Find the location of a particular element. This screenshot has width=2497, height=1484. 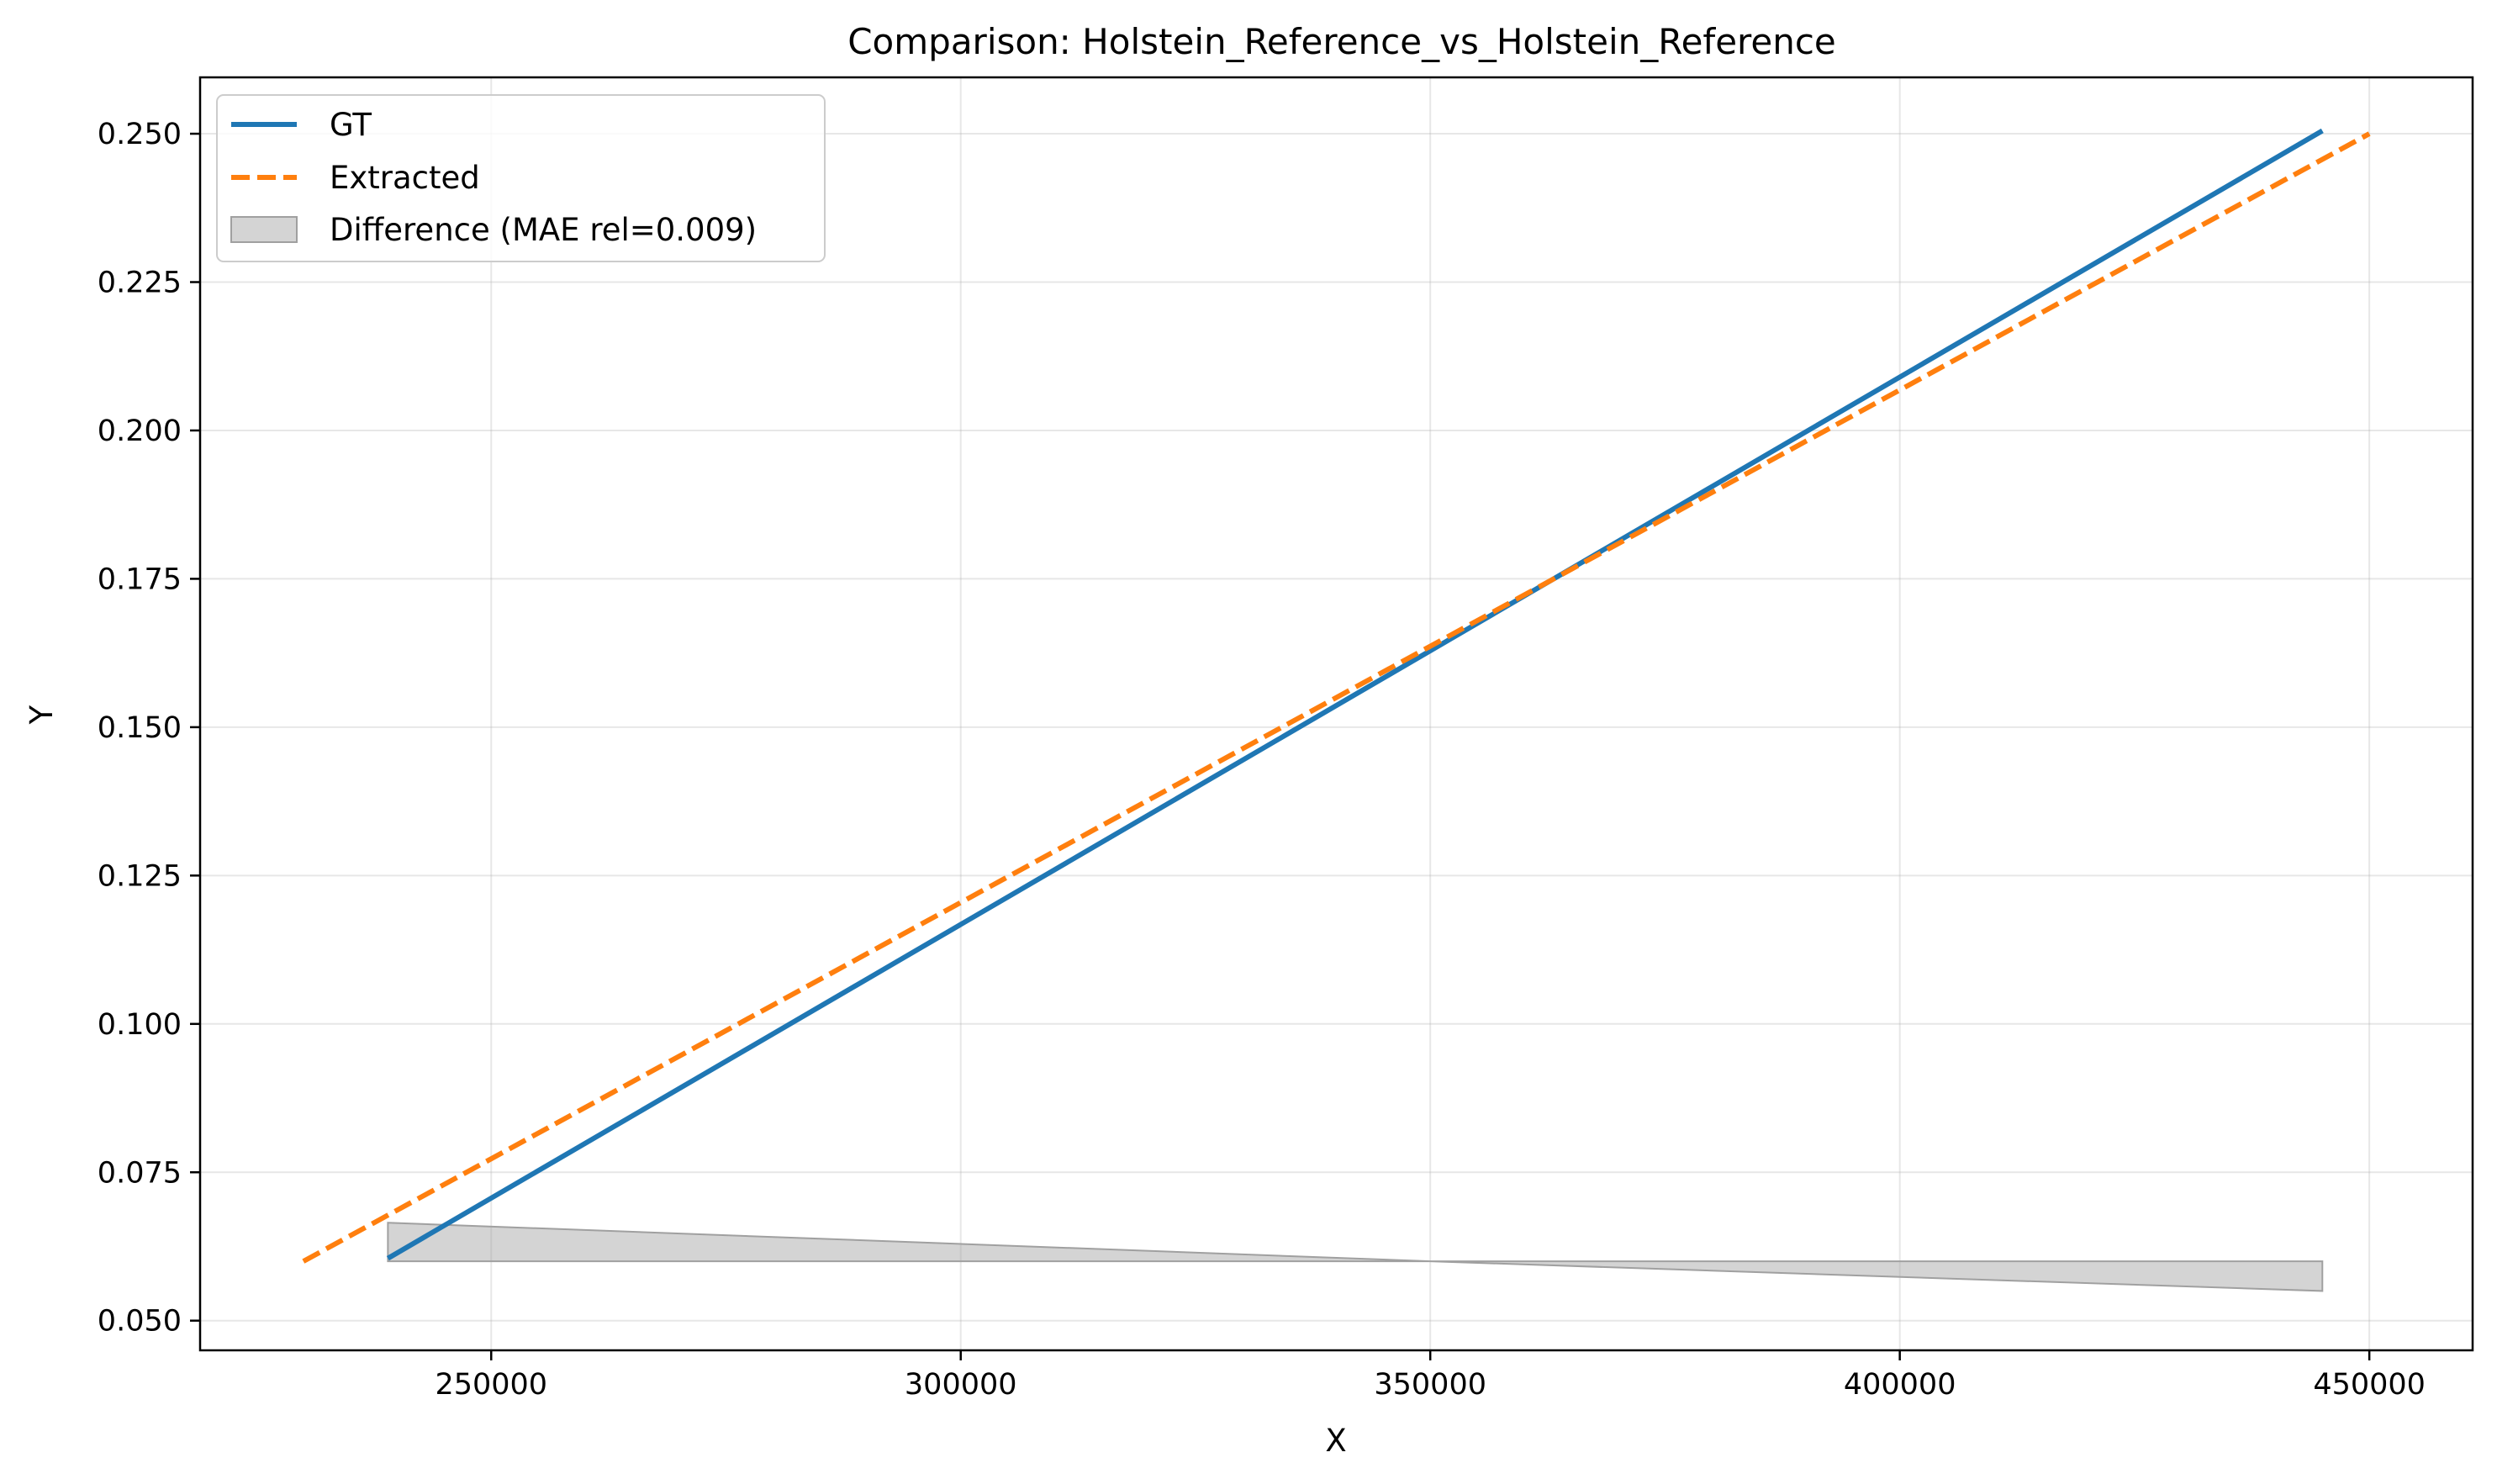

x-tick-label: 350000 is located at coordinates (1430, 1385).